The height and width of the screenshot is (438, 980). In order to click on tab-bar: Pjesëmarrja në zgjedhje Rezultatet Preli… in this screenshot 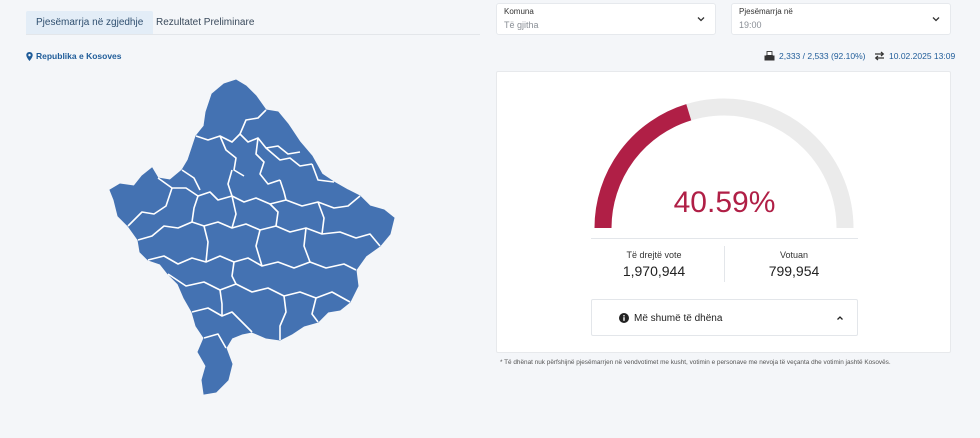, I will do `click(253, 23)`.